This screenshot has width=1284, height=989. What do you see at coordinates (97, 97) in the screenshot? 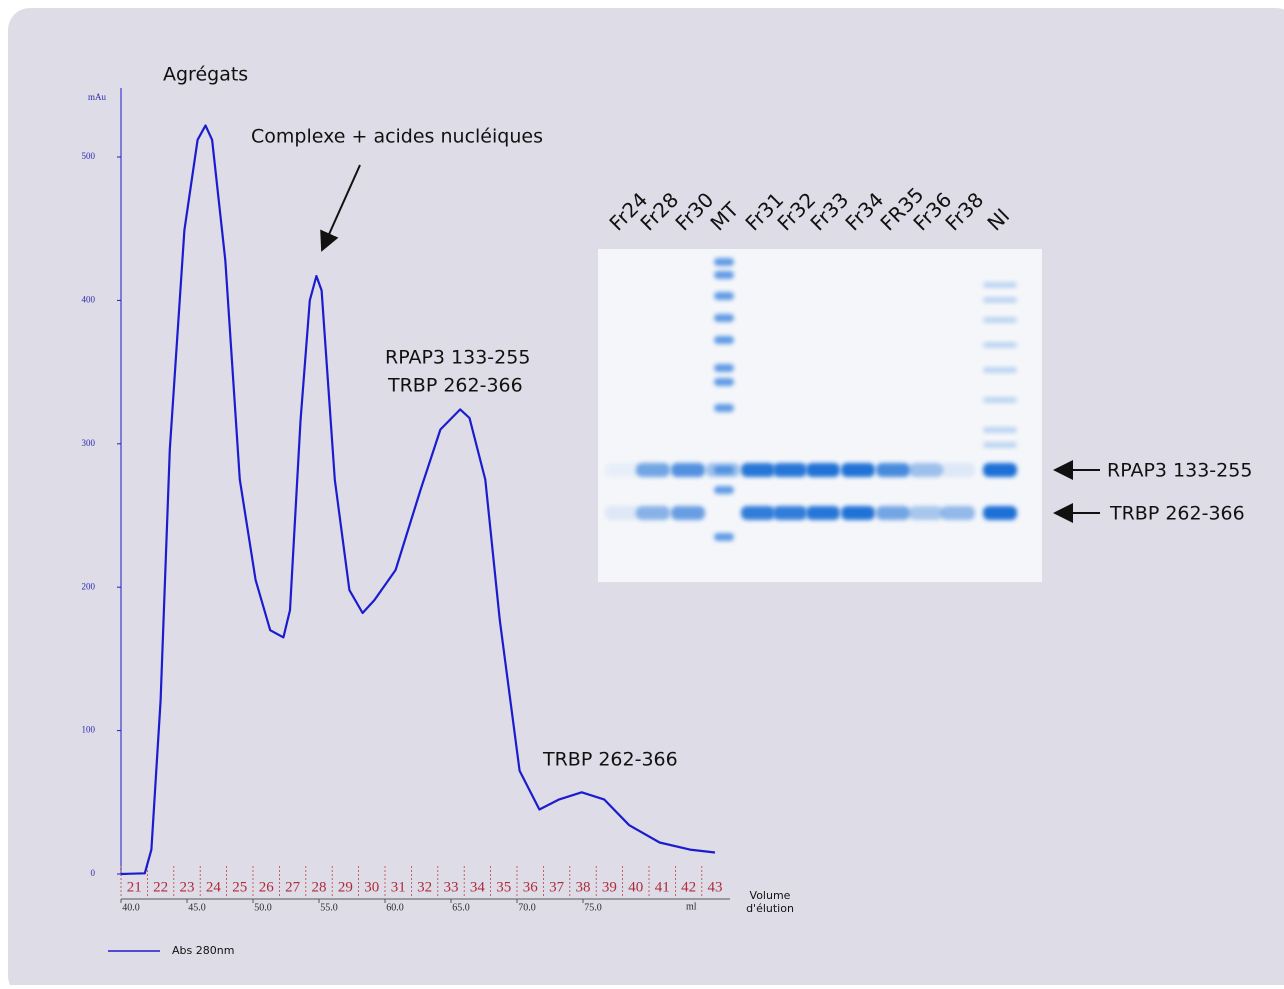
I see `y-axis-label: mAu` at bounding box center [97, 97].